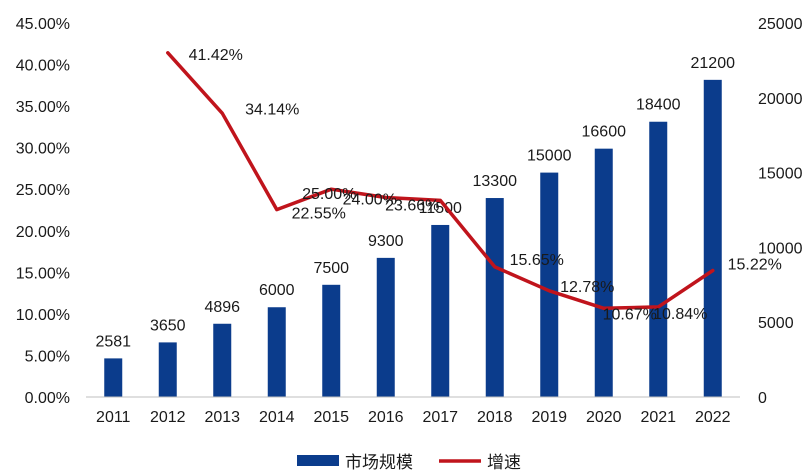  What do you see at coordinates (762, 398) in the screenshot?
I see `right-tick-label: 0` at bounding box center [762, 398].